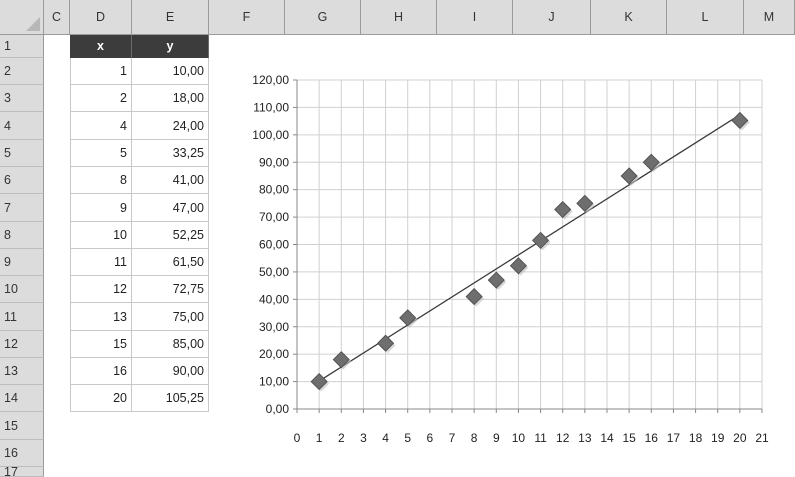 The image size is (795, 477). I want to click on row-header-4: 4, so click(22, 126).